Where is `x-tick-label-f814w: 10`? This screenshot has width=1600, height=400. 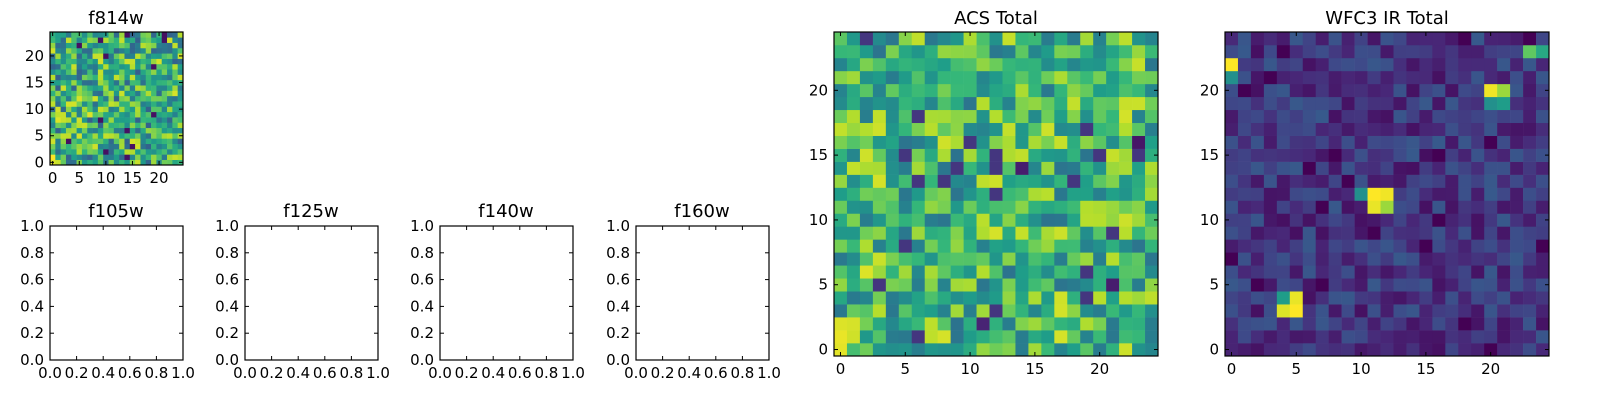
x-tick-label-f814w: 10 is located at coordinates (105, 178).